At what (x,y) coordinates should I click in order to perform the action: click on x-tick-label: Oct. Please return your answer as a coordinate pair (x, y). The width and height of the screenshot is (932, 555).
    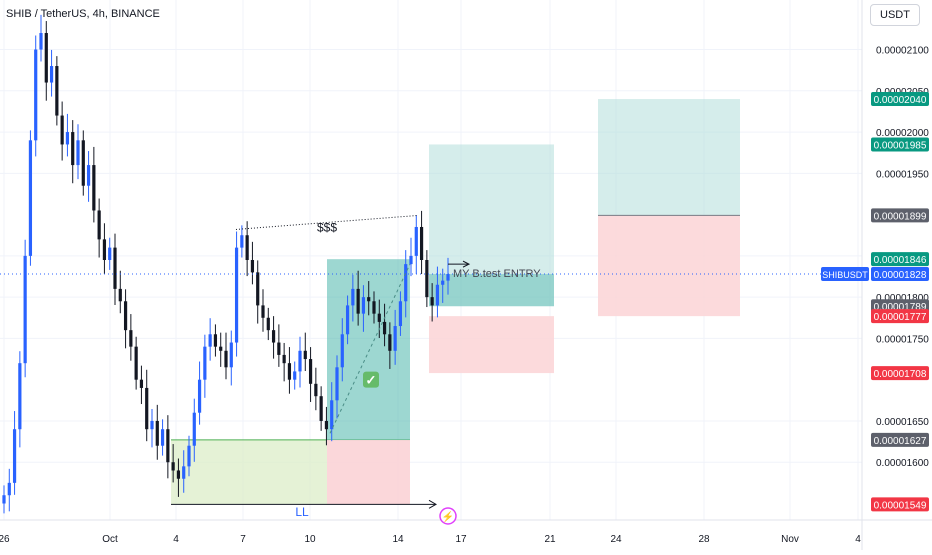
    Looking at the image, I should click on (110, 539).